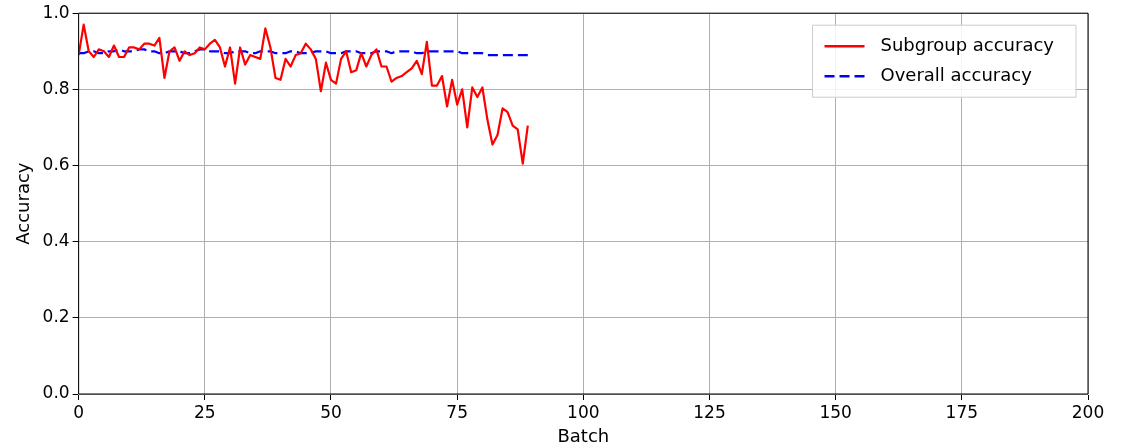  What do you see at coordinates (956, 74) in the screenshot?
I see `legend-label: Overall accuracy` at bounding box center [956, 74].